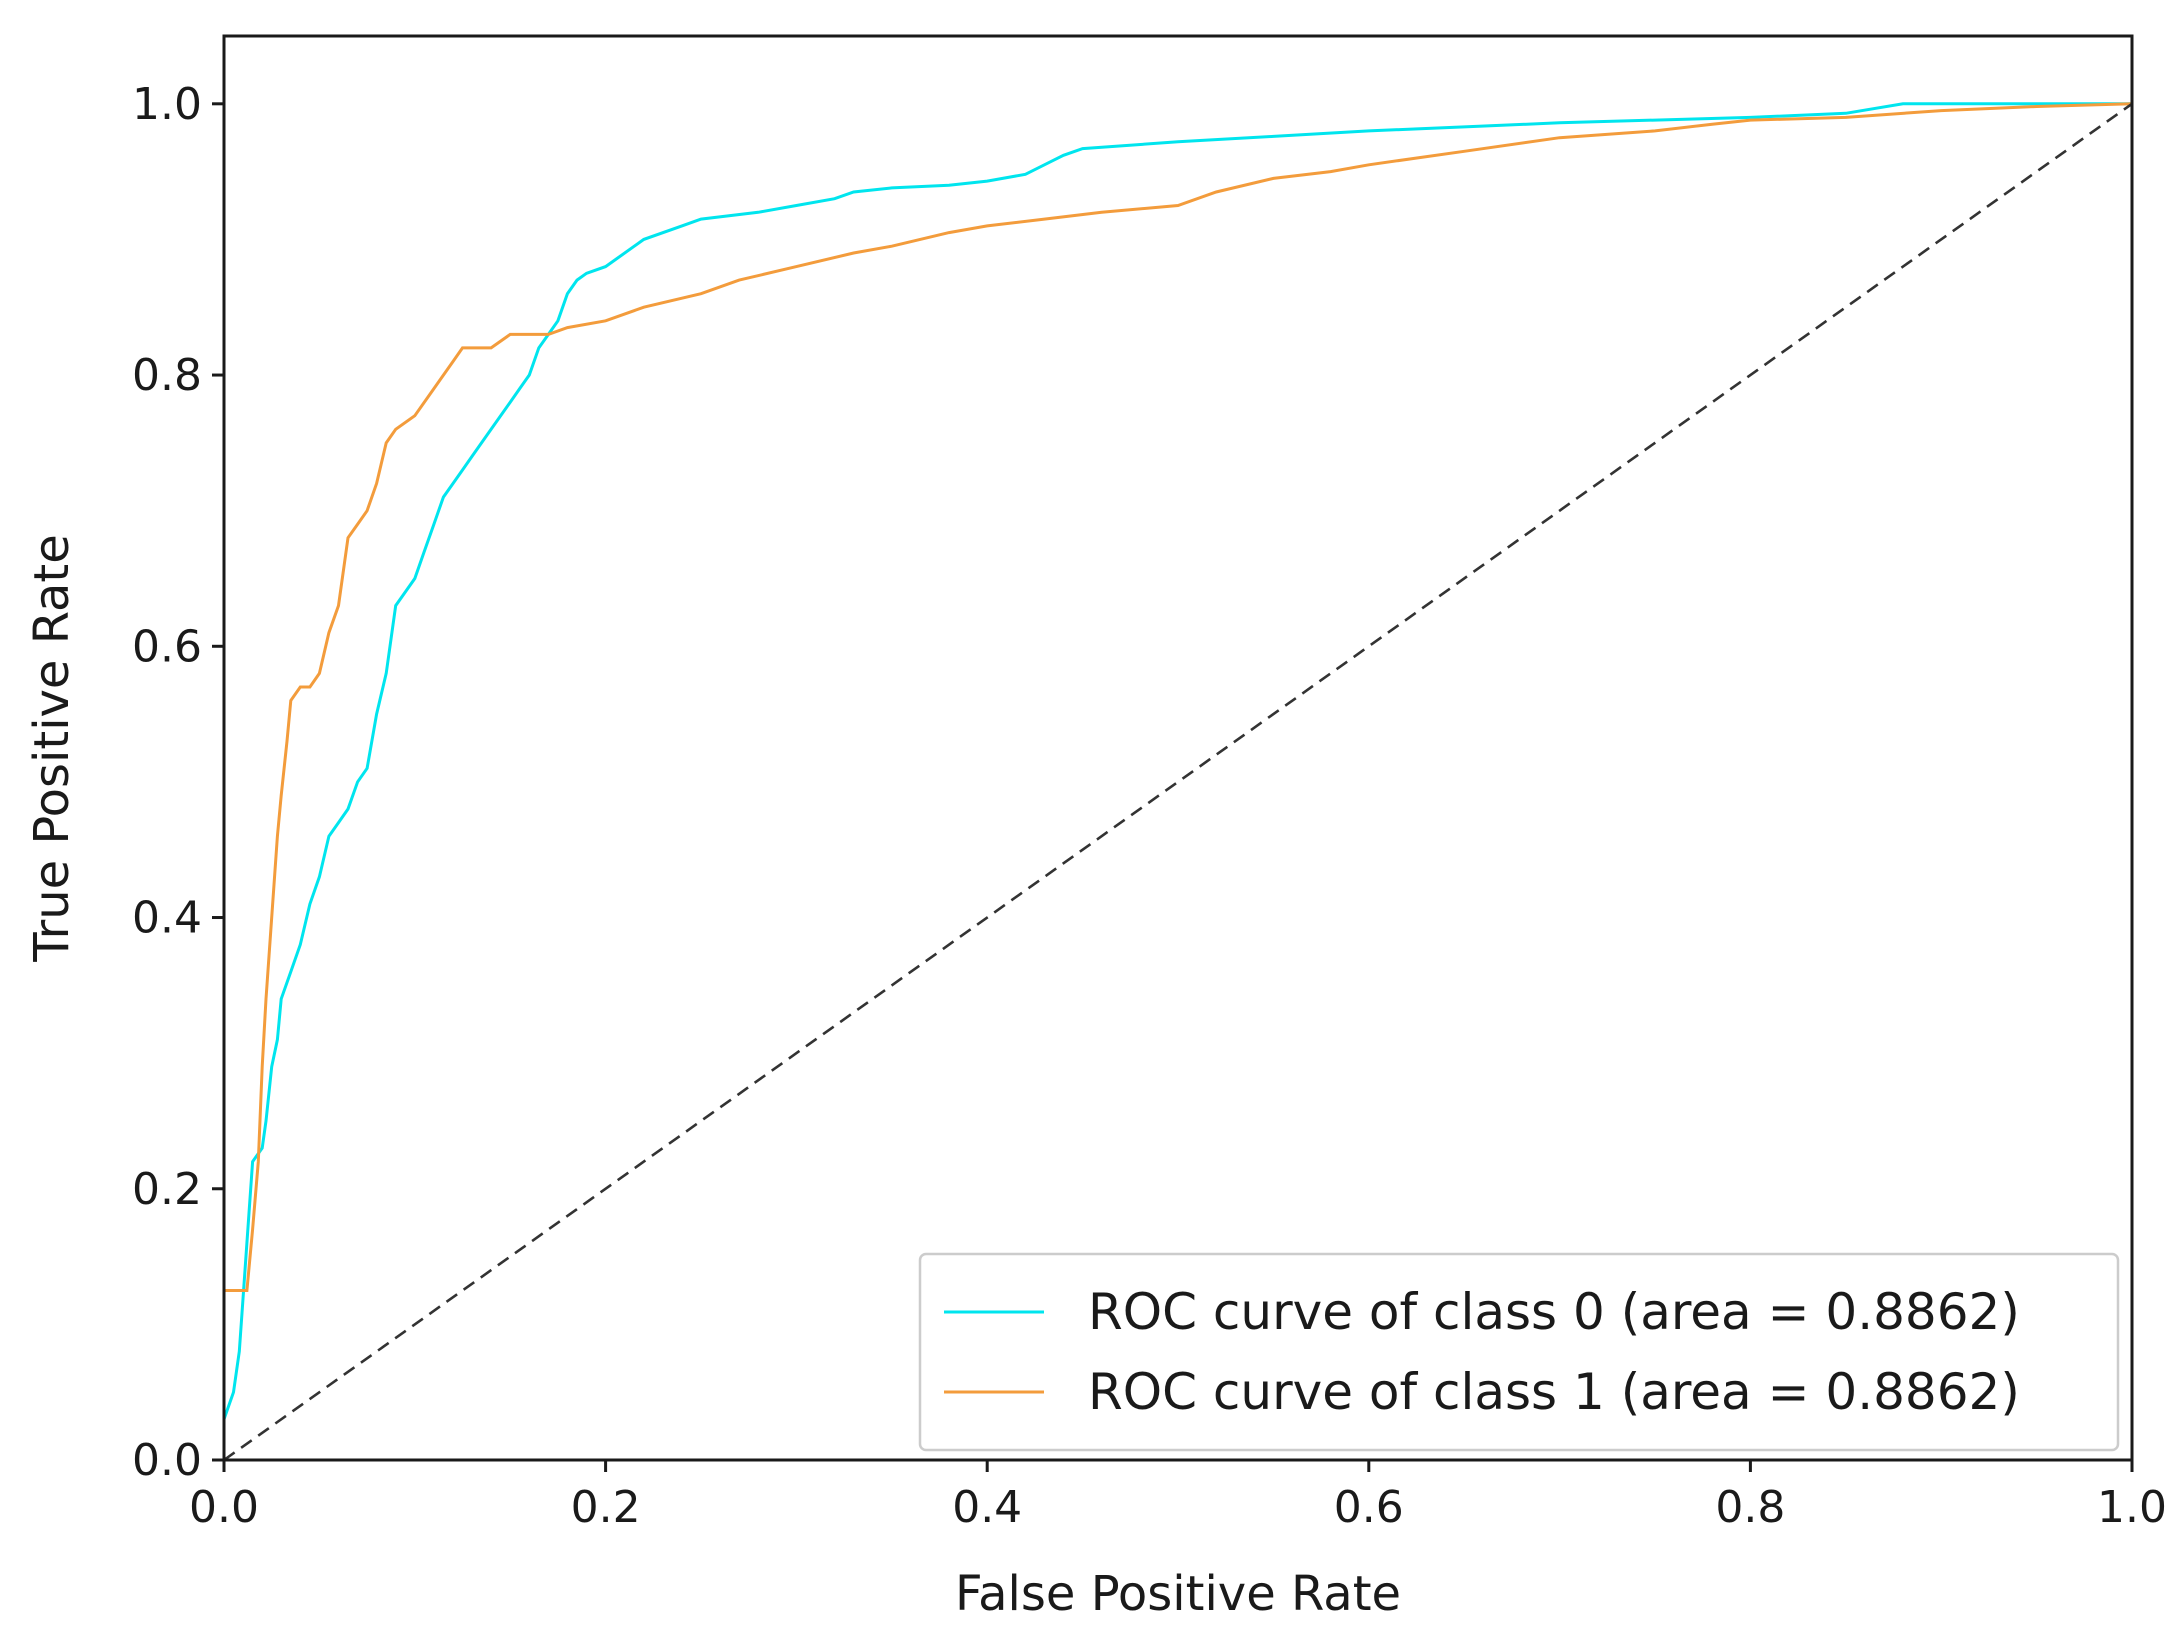  Describe the element at coordinates (2132, 1507) in the screenshot. I see `x-tick-label: 1.0` at that location.